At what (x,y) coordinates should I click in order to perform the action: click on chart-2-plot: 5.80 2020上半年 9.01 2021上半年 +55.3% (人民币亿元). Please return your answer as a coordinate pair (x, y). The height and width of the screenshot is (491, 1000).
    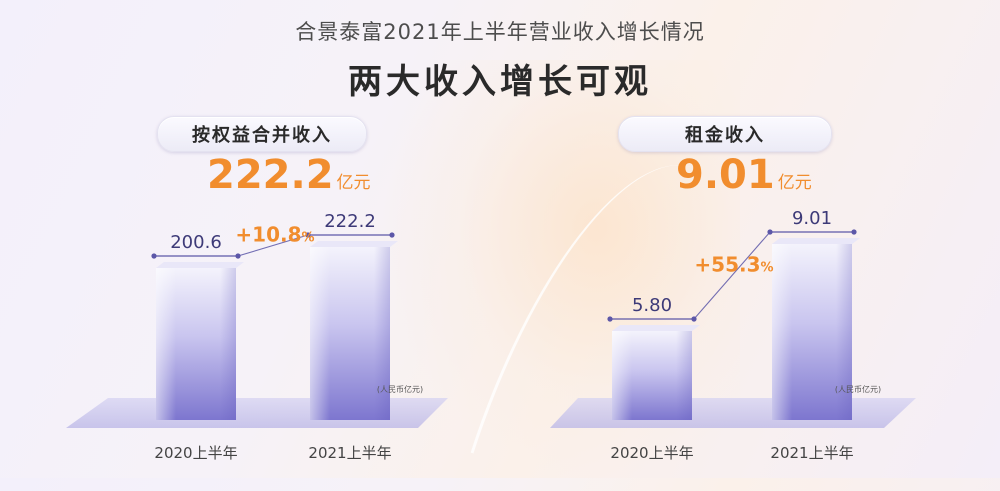
    Looking at the image, I should click on (744, 335).